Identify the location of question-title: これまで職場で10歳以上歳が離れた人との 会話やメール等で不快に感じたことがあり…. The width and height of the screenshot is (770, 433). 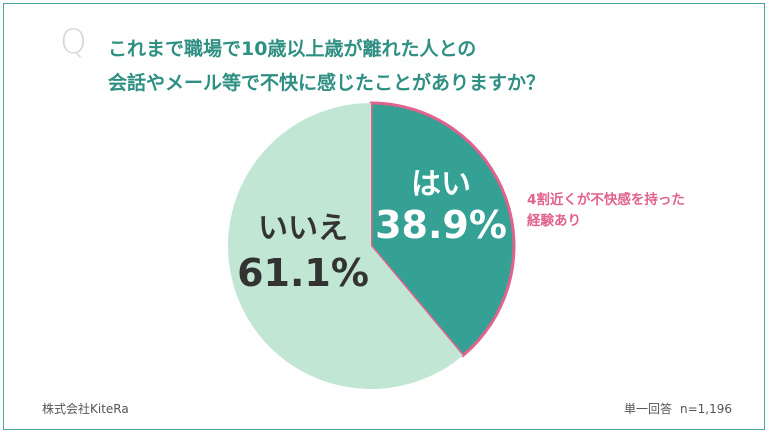
(388, 66).